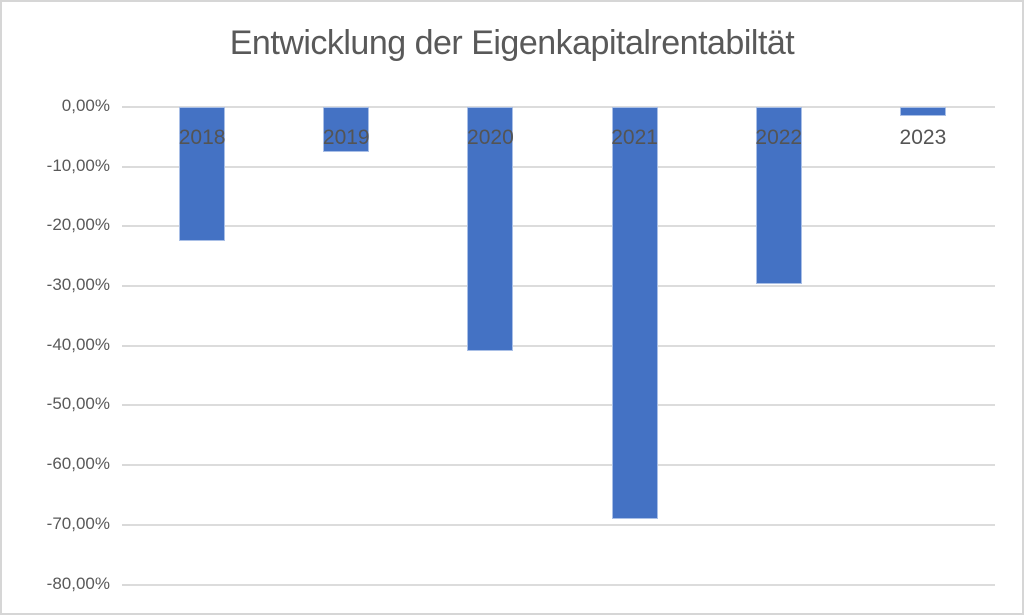  Describe the element at coordinates (78, 523) in the screenshot. I see `y-tick-label: -70,00%` at that location.